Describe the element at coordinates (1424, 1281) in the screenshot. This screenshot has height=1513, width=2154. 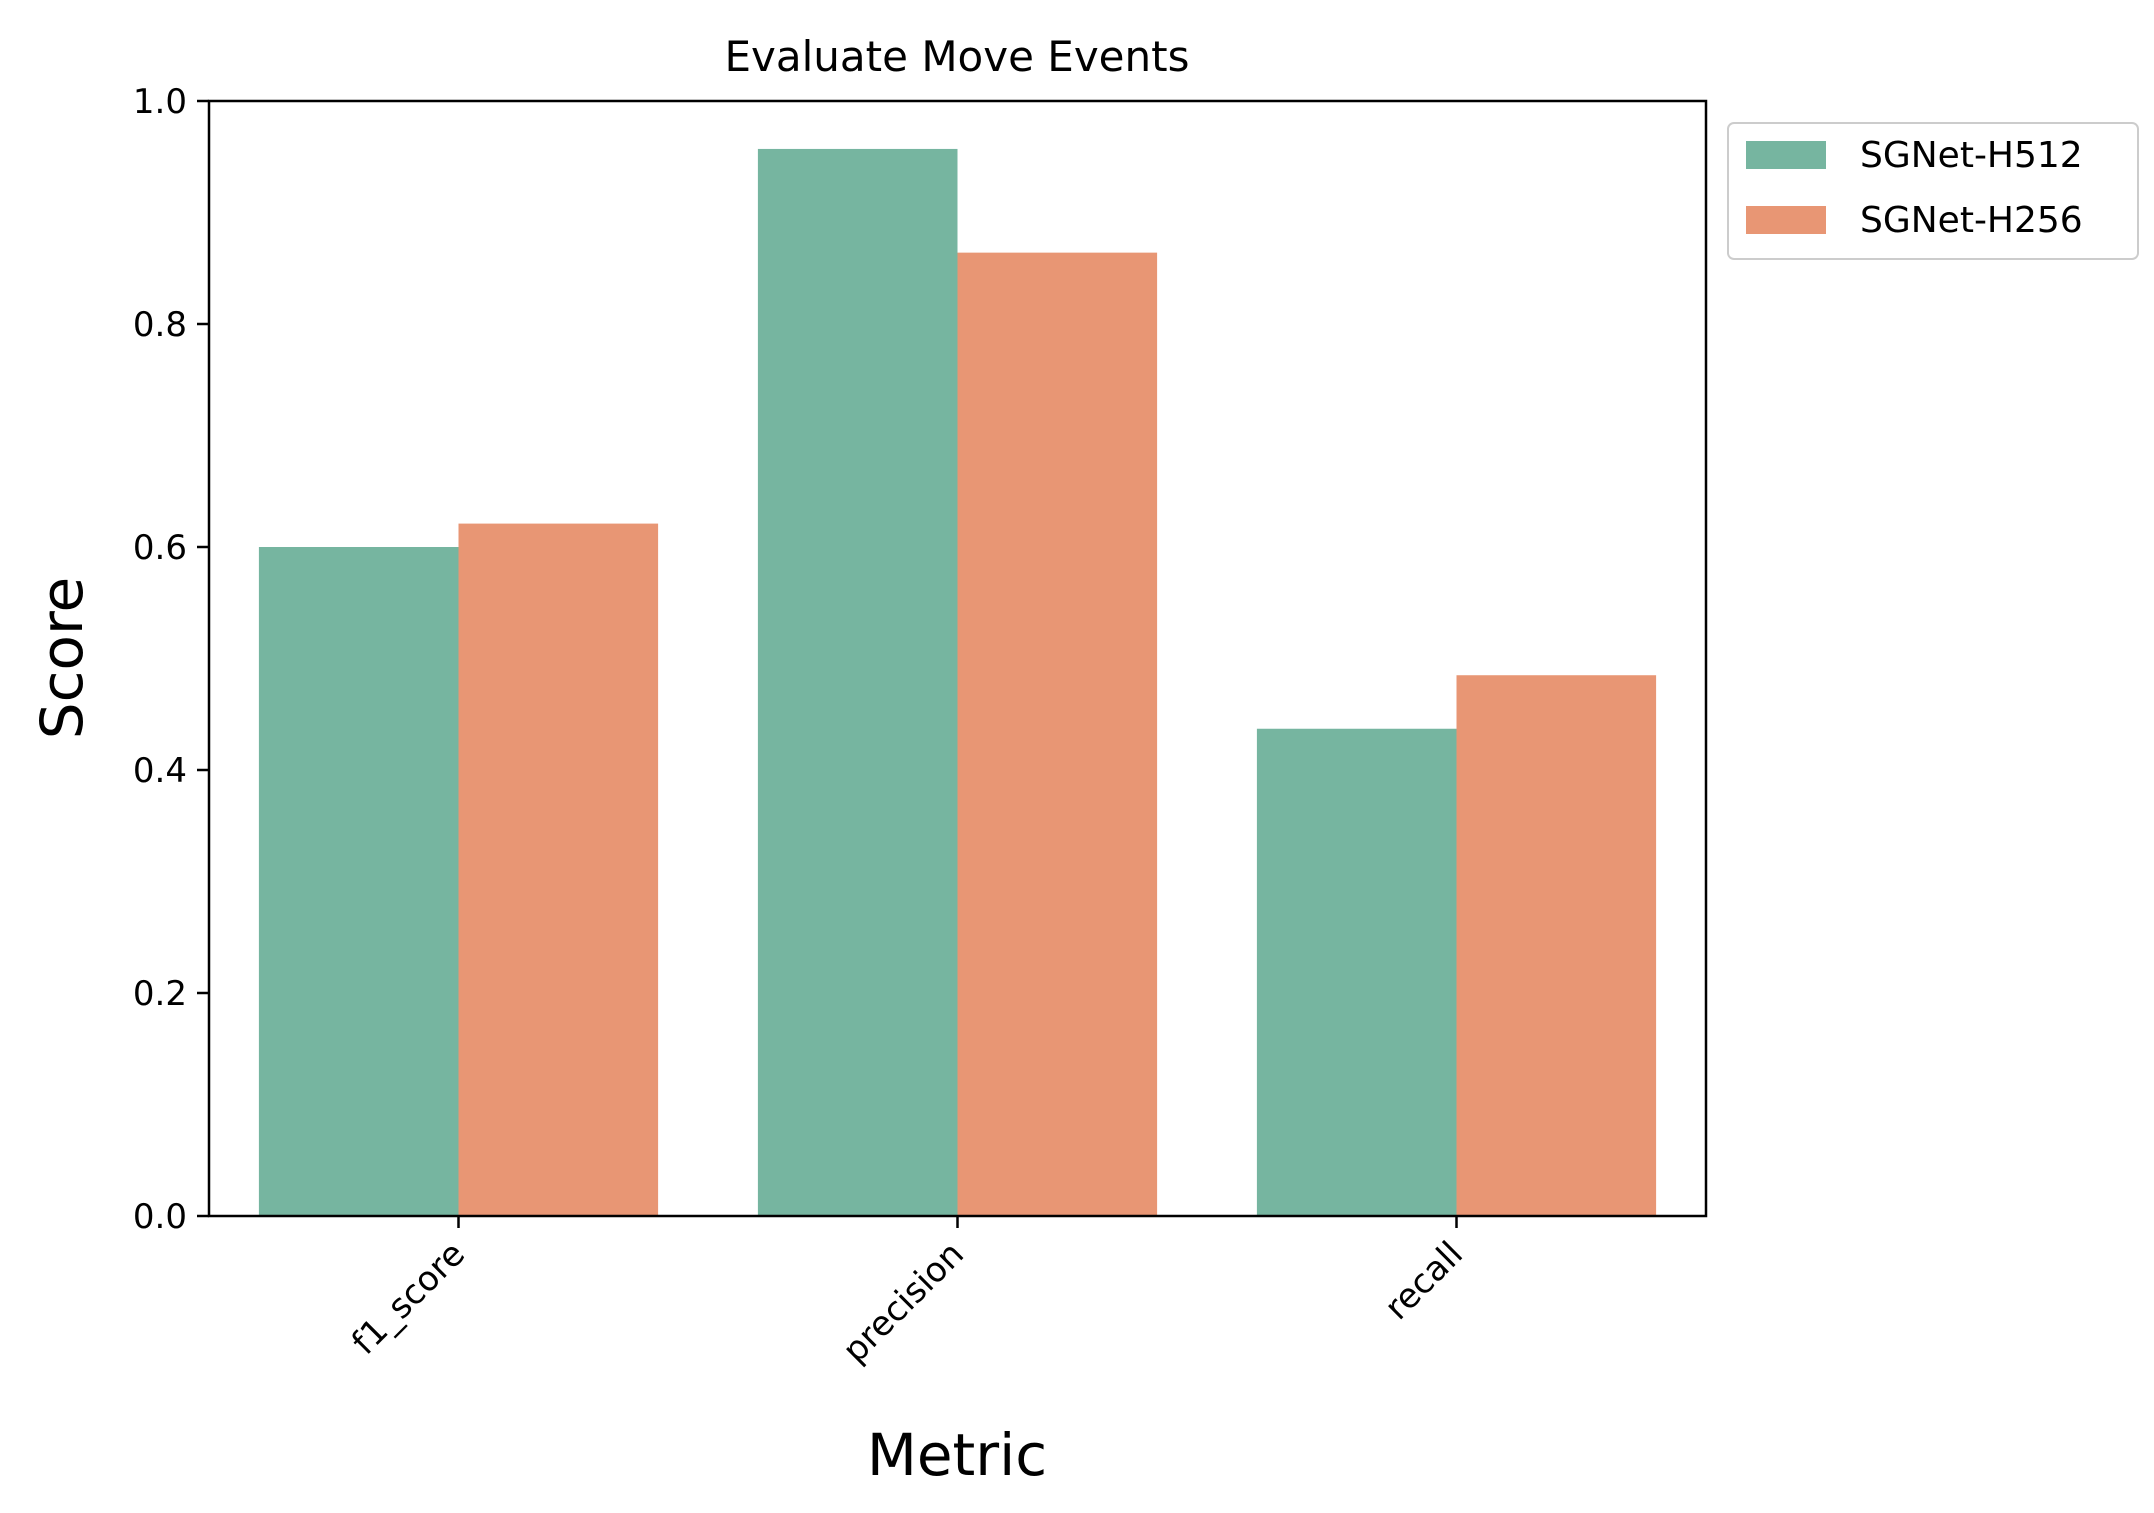
I see `x-tick-label: recall` at that location.